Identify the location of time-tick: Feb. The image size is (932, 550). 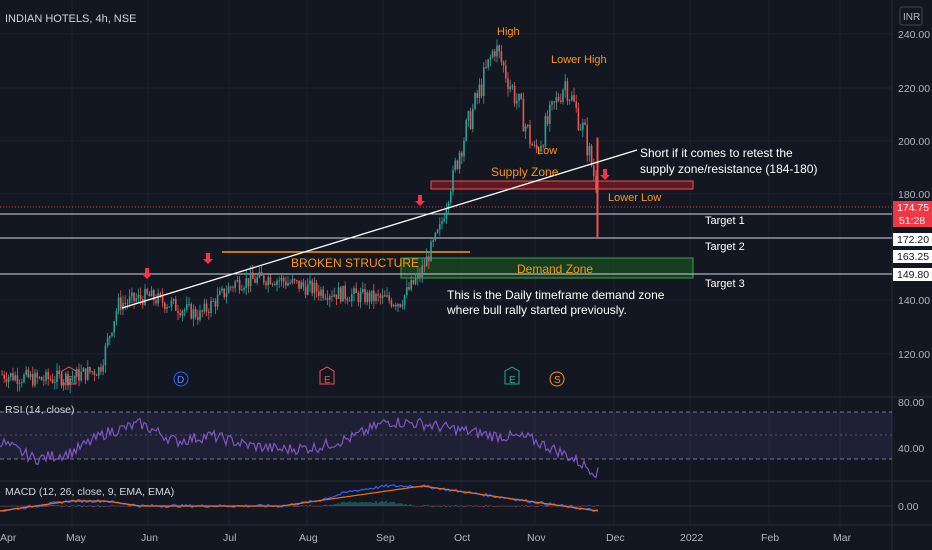
(770, 538).